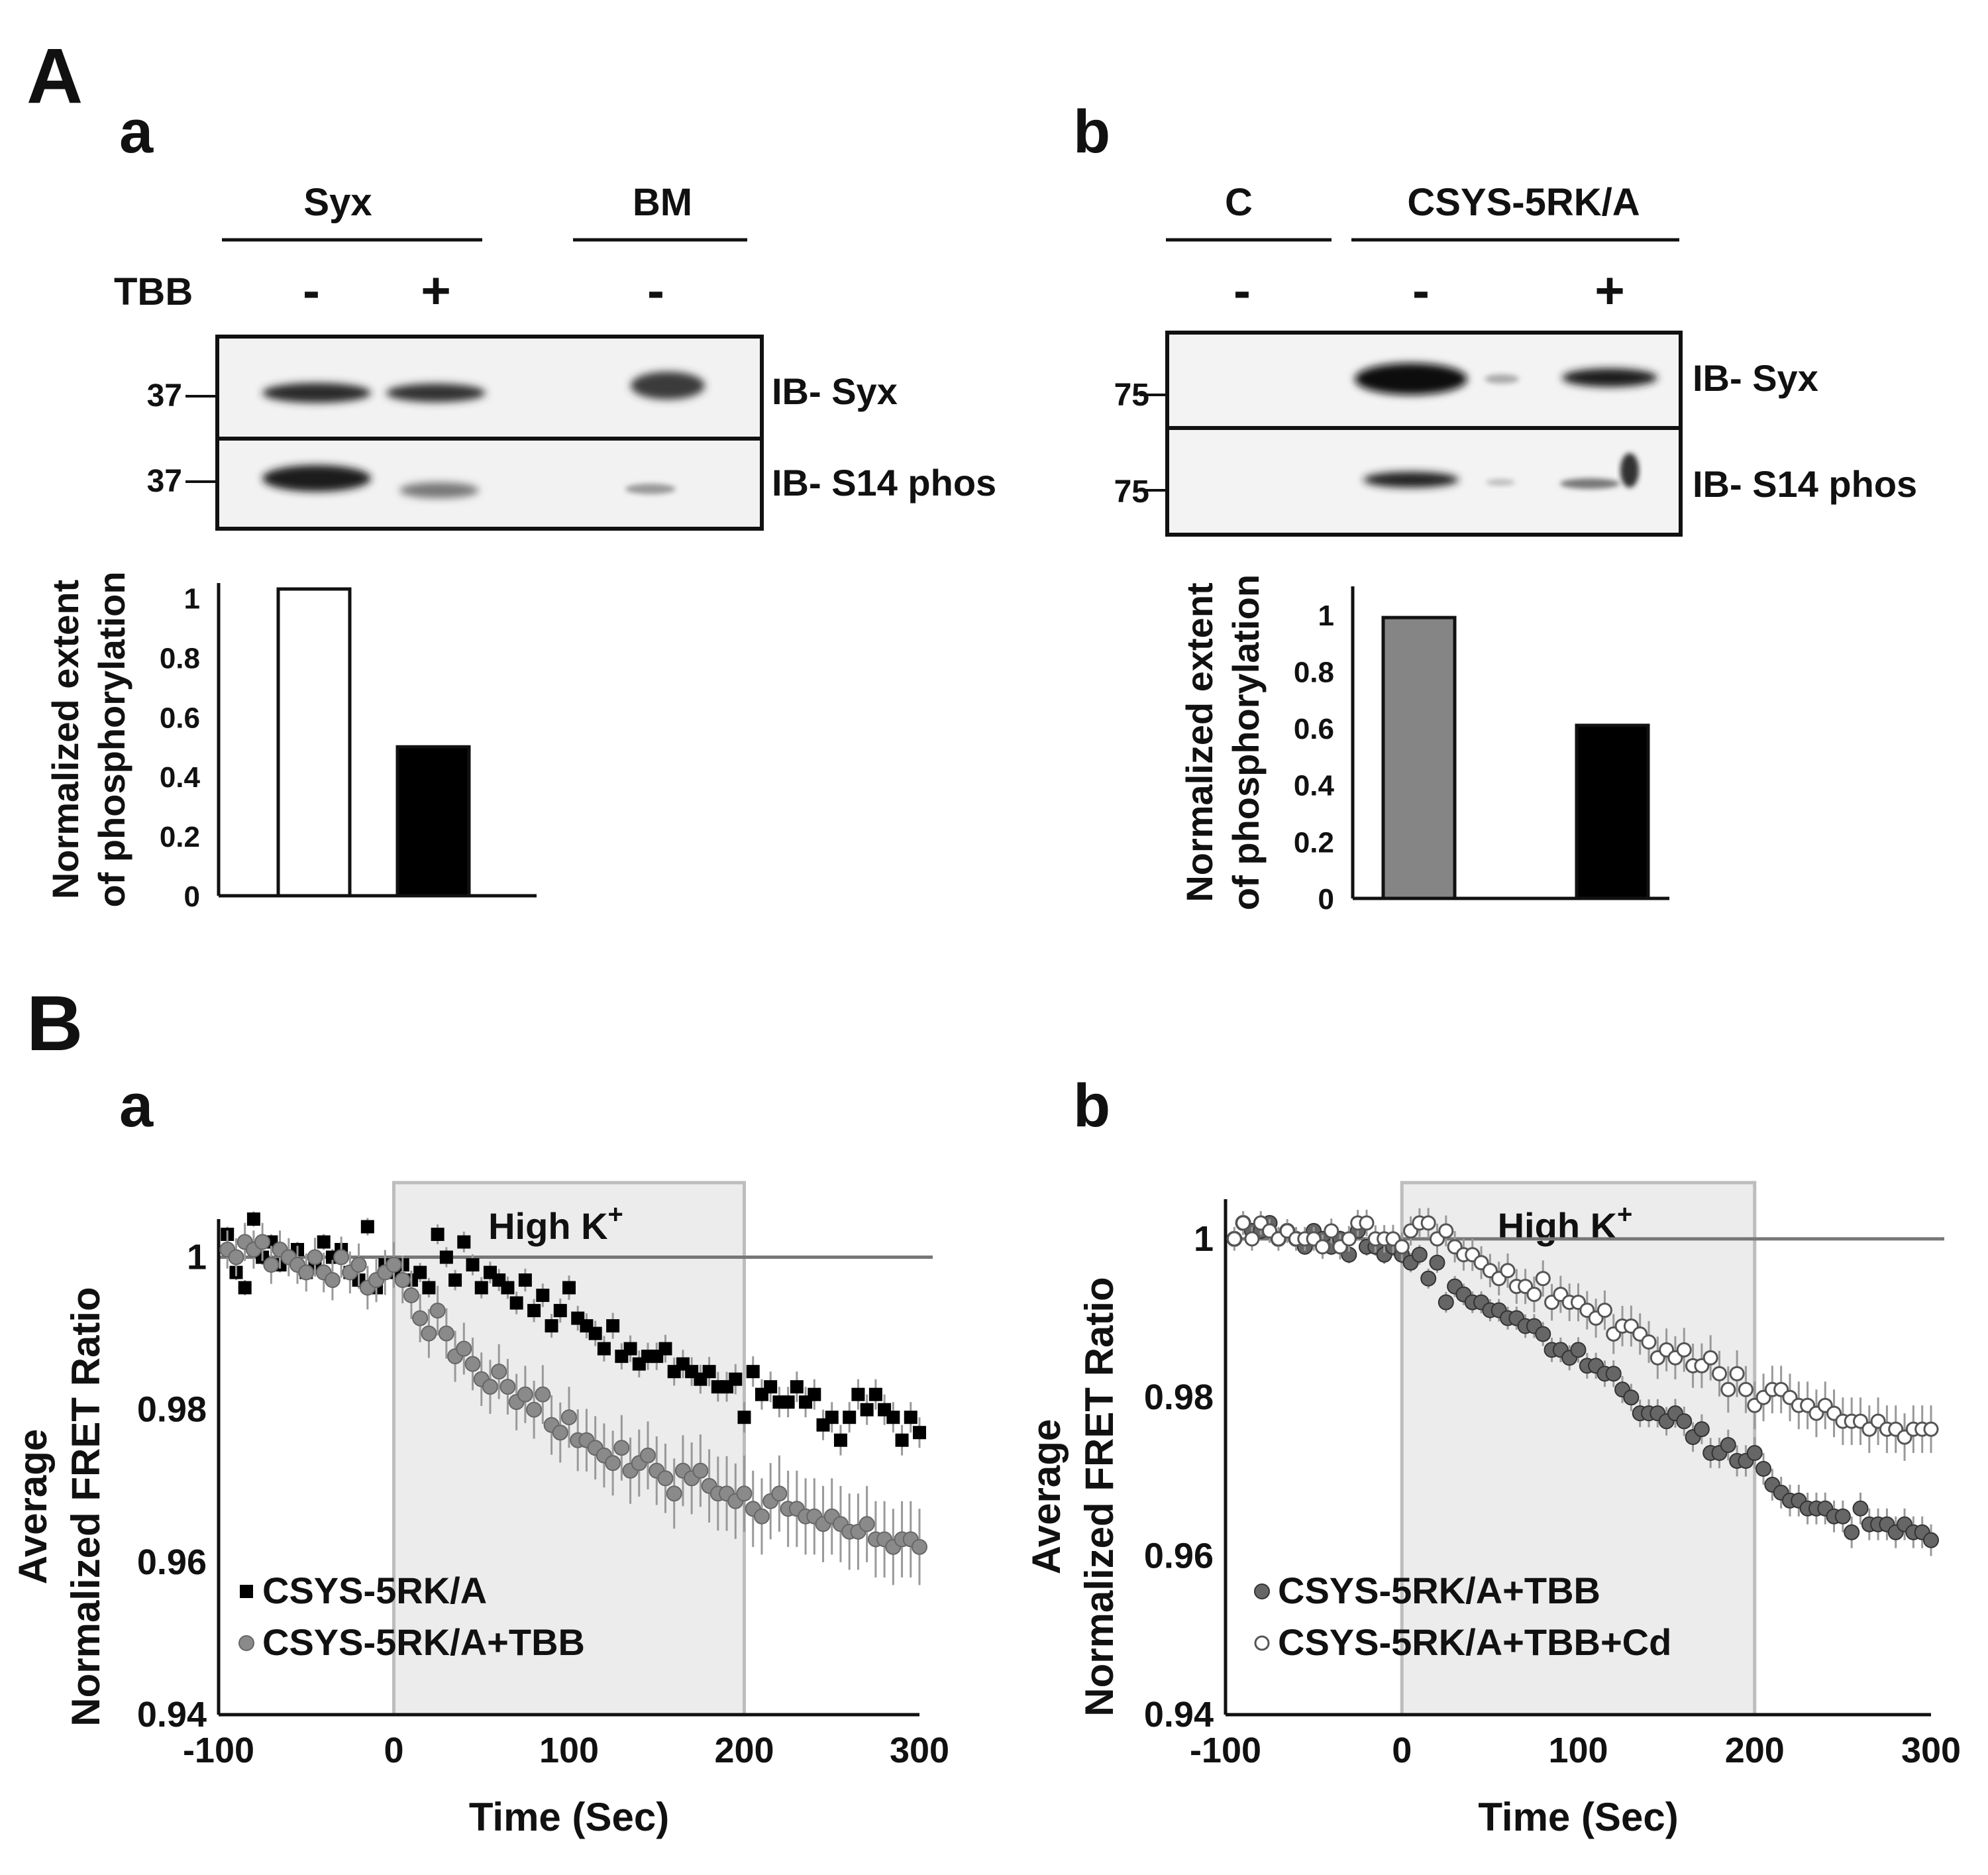 The width and height of the screenshot is (1988, 1875). I want to click on high-k-text: High K, so click(1557, 1226).